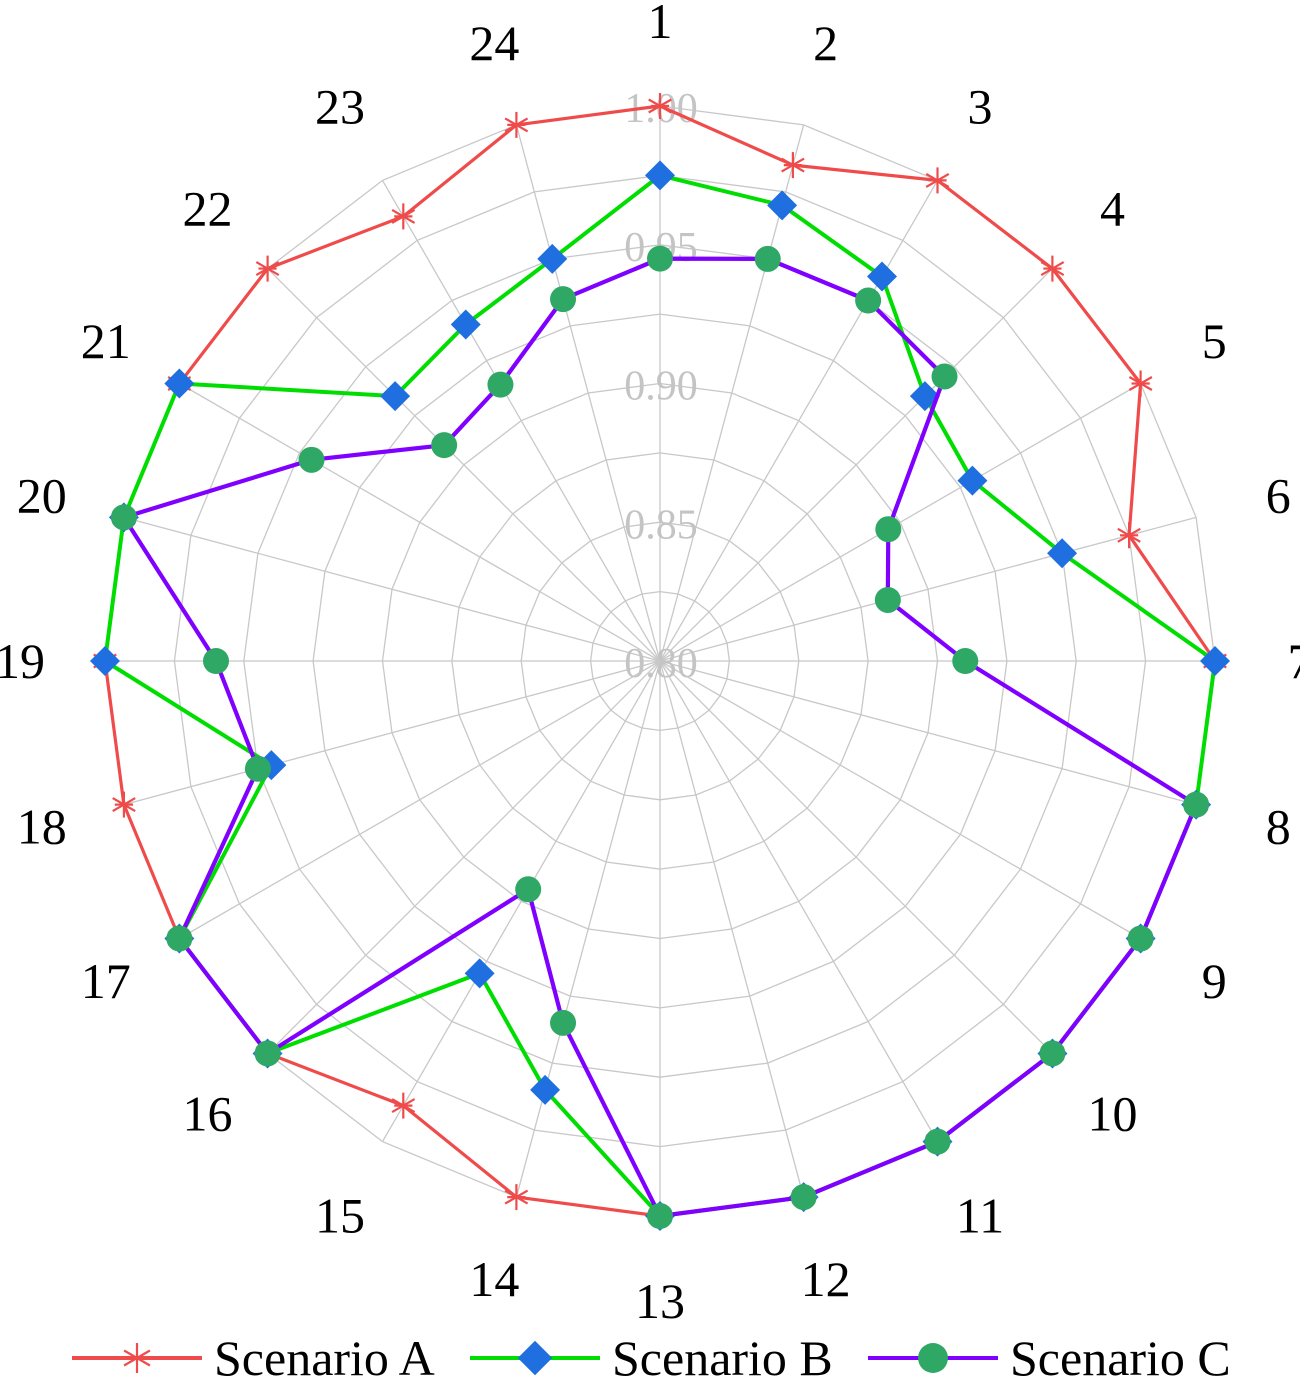 This screenshot has height=1389, width=1300. What do you see at coordinates (208, 1114) in the screenshot?
I see `category-label: 16` at bounding box center [208, 1114].